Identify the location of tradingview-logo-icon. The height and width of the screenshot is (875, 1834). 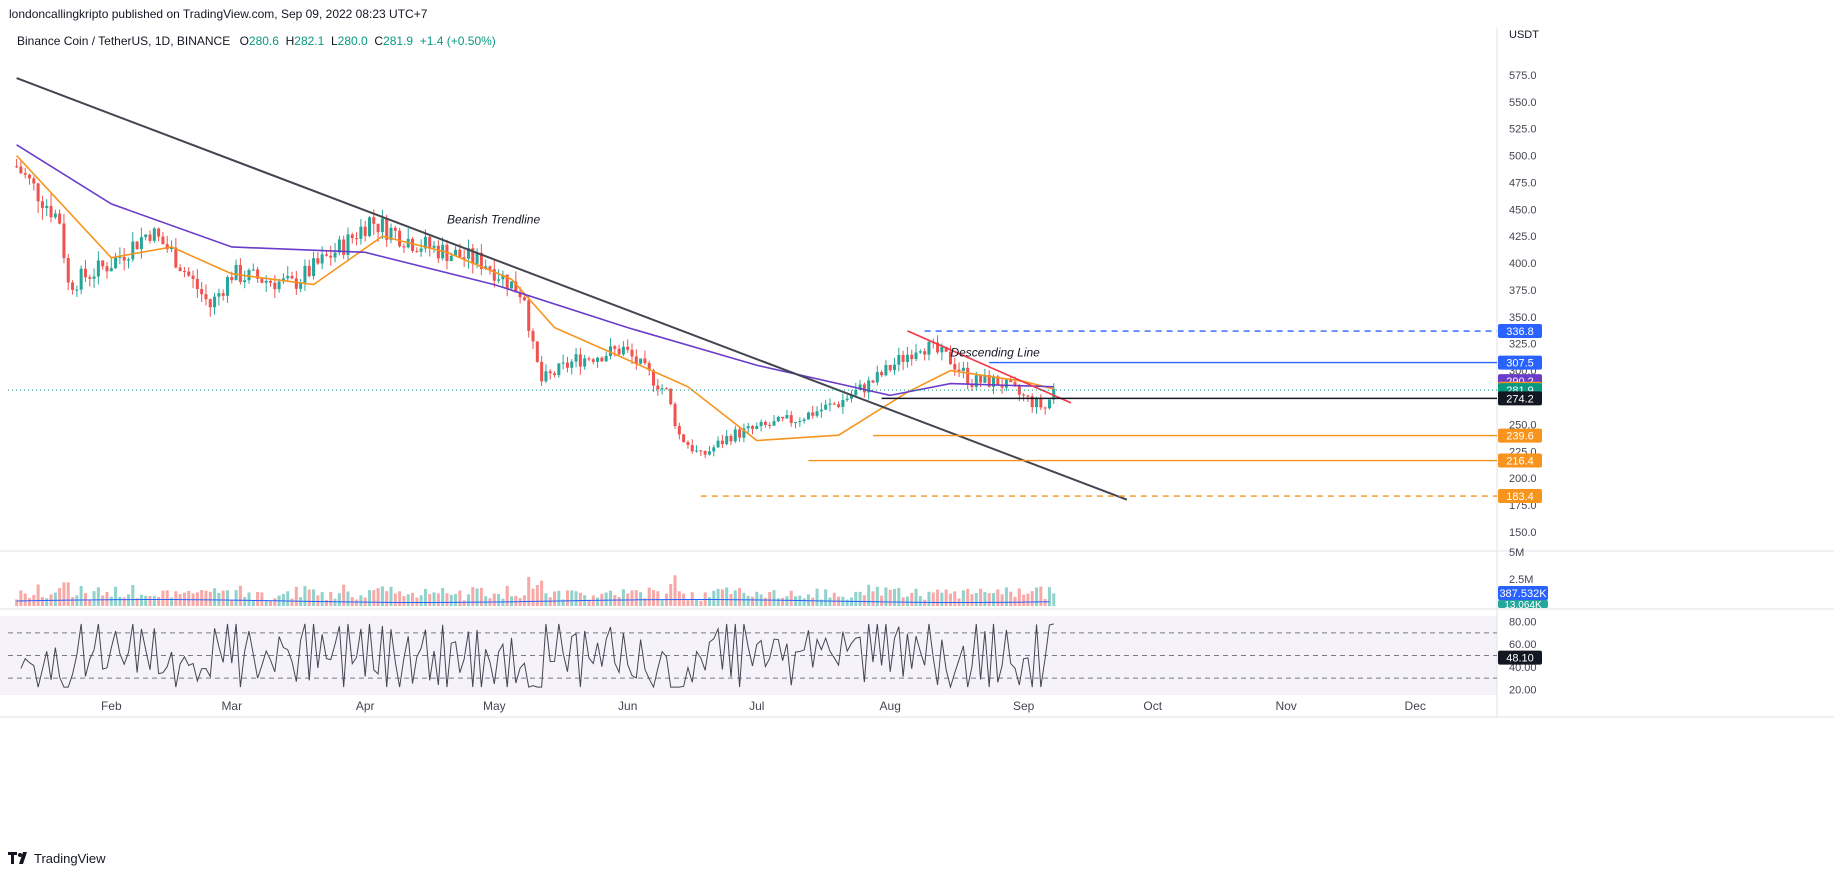
(19, 858).